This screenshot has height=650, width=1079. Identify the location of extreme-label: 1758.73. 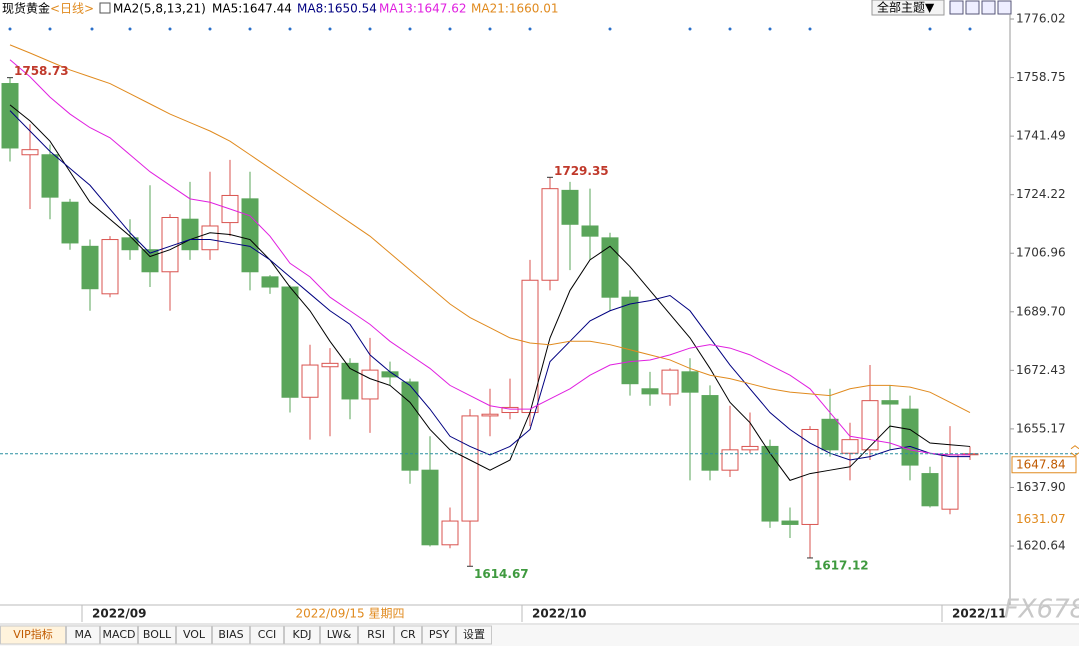
(41, 71).